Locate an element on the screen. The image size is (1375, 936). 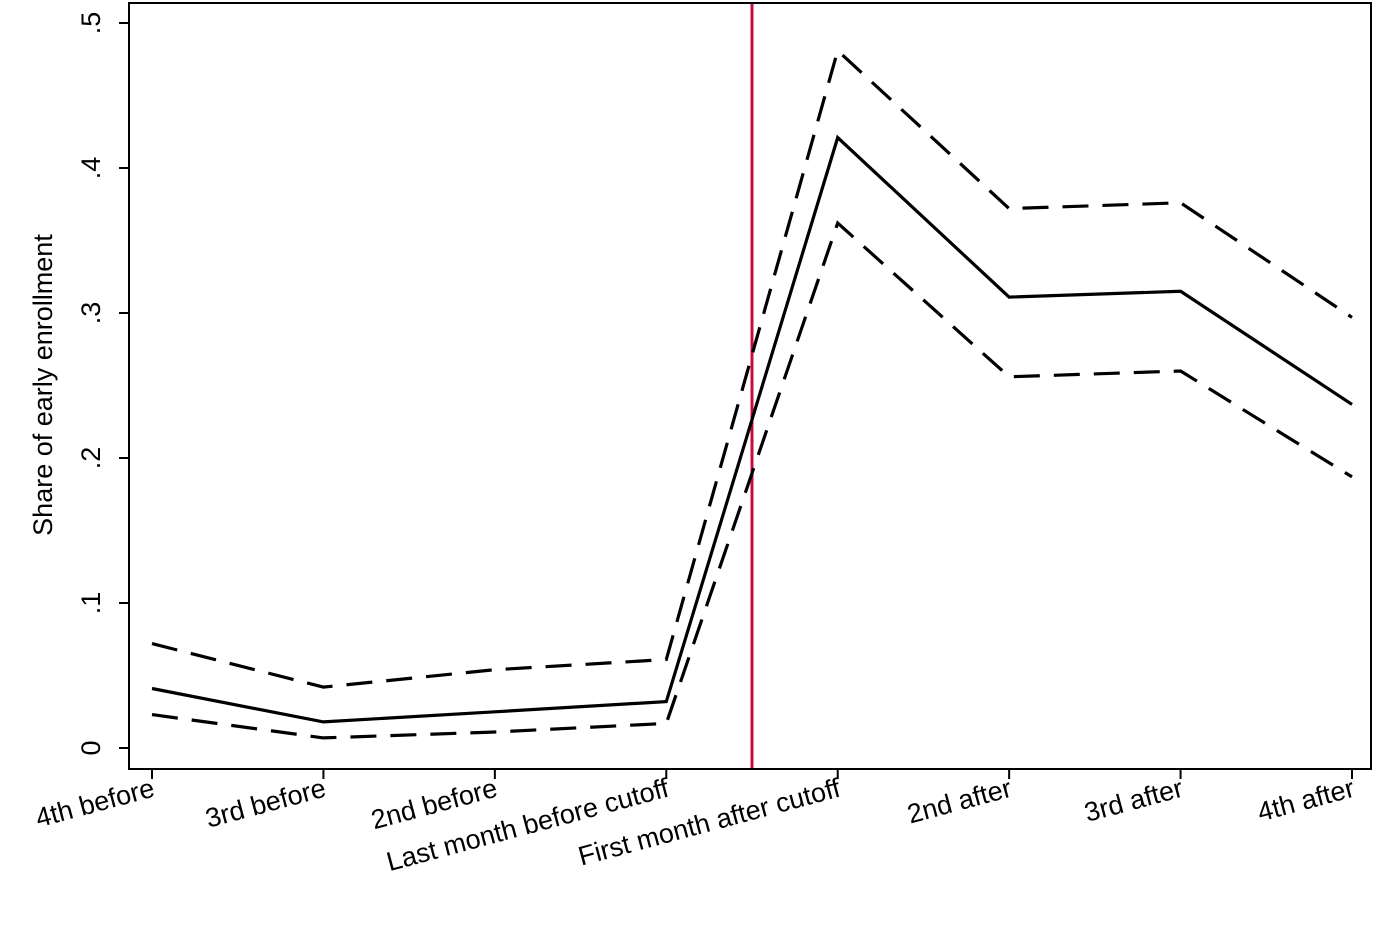
y-tick-label: .4 is located at coordinates (91, 168).